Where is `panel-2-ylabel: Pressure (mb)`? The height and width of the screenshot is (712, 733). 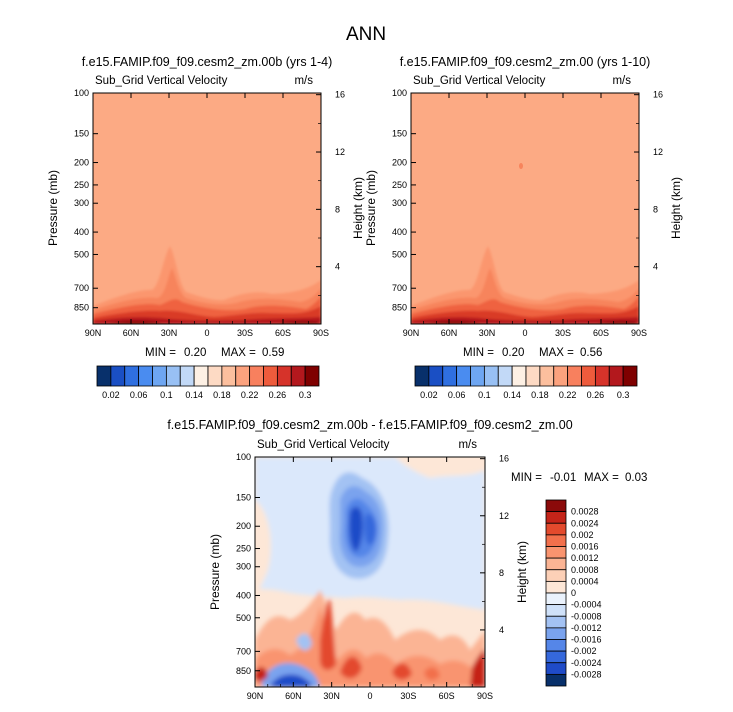 panel-2-ylabel: Pressure (mb) is located at coordinates (371, 208).